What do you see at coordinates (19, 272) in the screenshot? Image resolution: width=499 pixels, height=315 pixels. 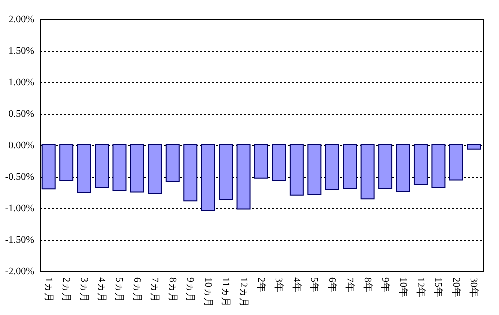 I see `y-tick-label: -2.00%` at bounding box center [19, 272].